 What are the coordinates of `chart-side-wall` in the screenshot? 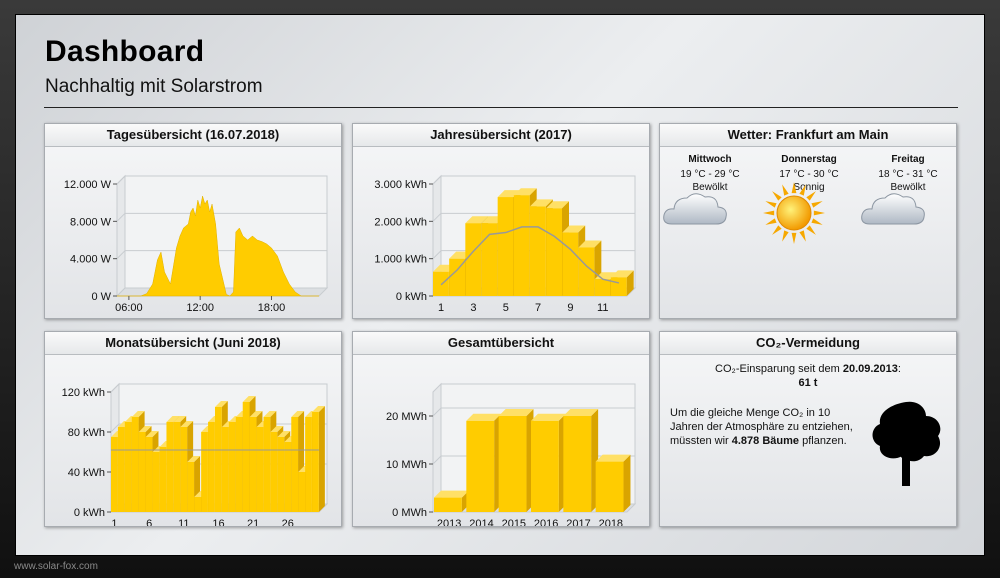 It's located at (121, 236).